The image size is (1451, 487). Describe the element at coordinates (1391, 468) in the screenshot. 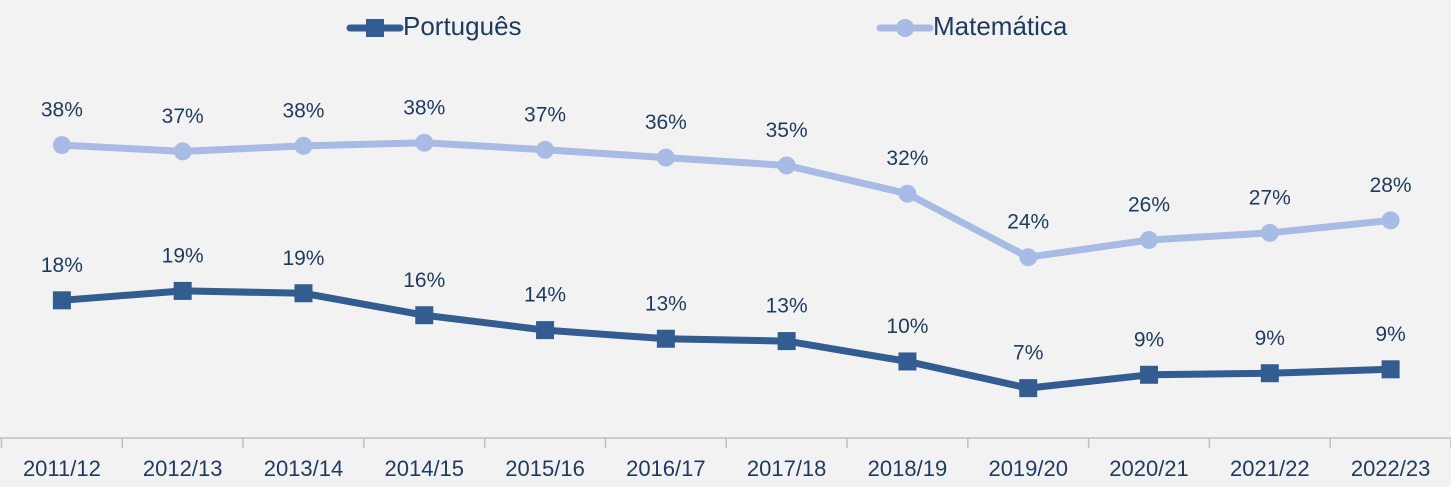

I see `x-tick-label: 2022/23` at that location.